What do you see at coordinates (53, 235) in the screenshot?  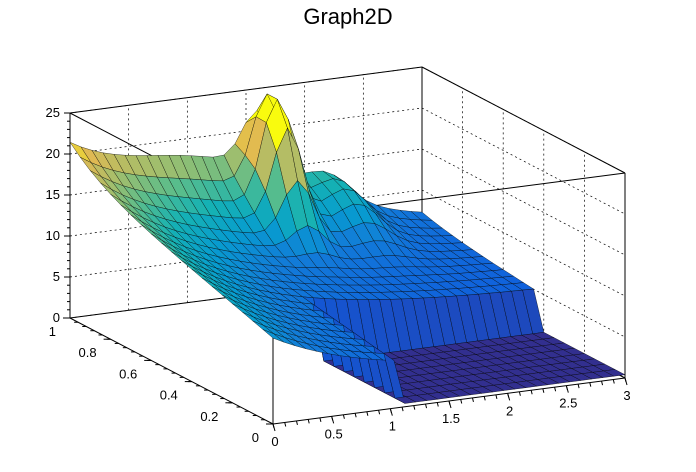 I see `z-tick-label: 10` at bounding box center [53, 235].